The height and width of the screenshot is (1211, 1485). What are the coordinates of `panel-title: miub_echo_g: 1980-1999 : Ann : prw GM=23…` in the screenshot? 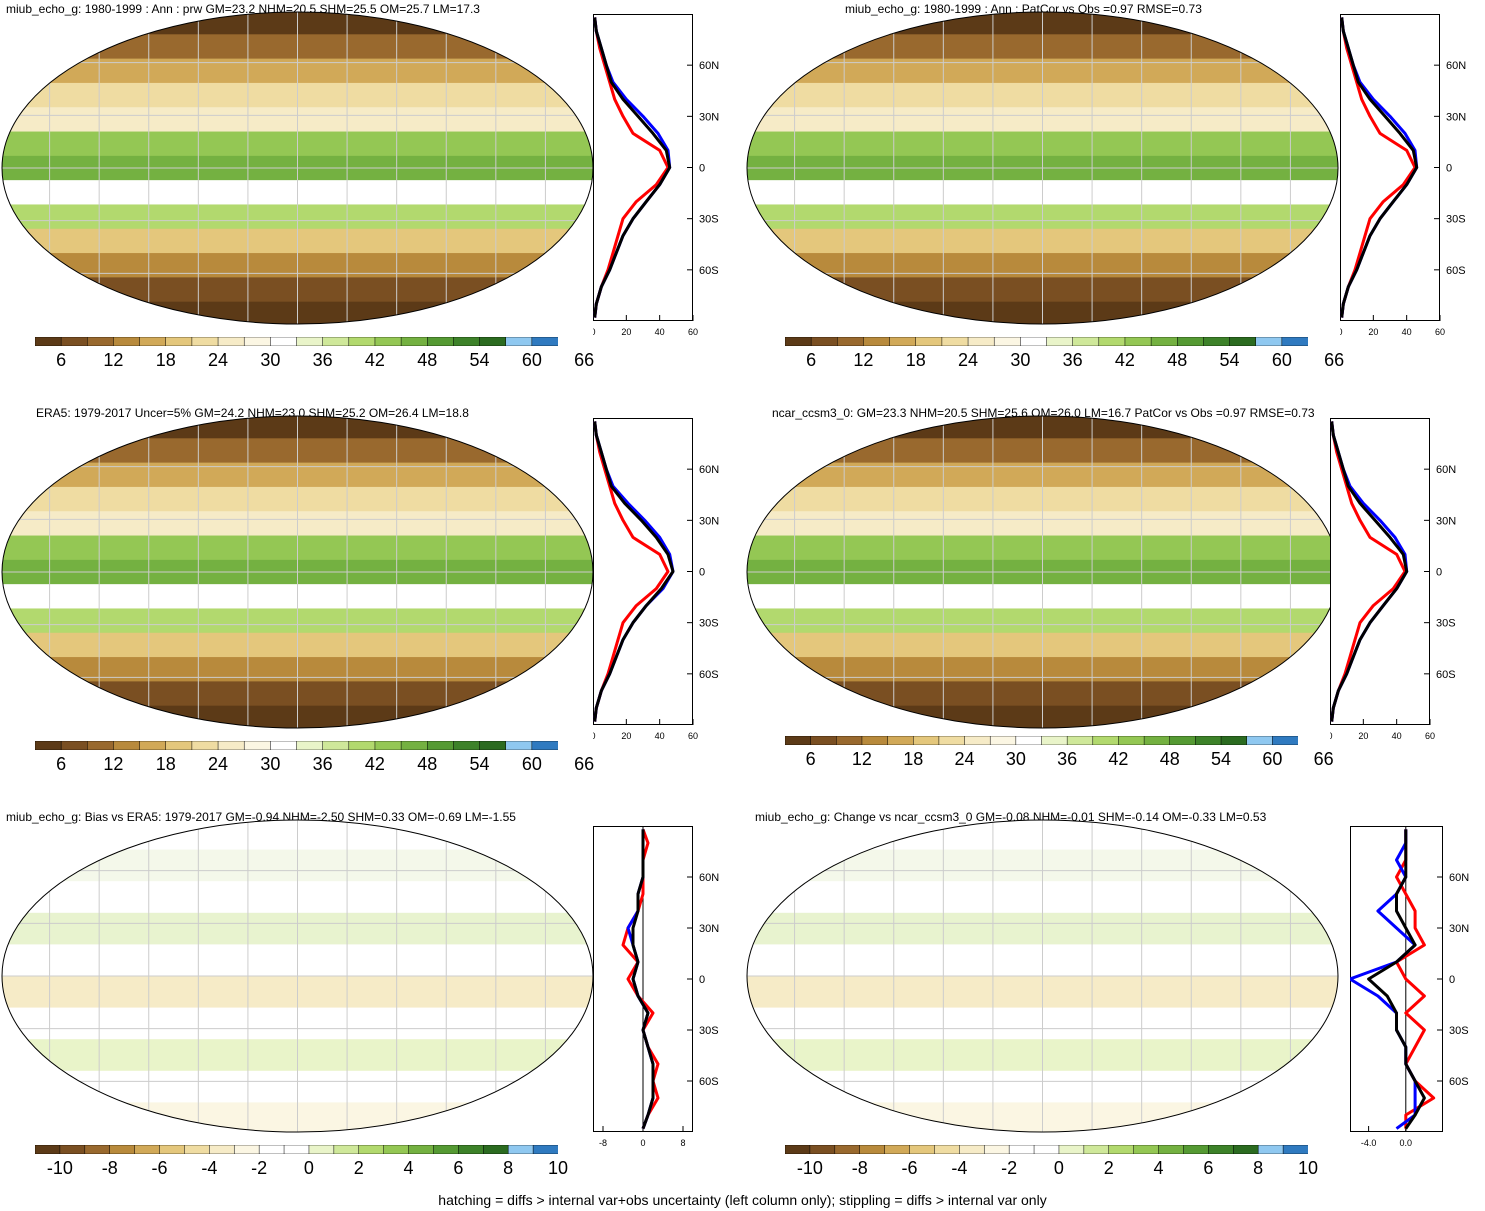 It's located at (243, 9).